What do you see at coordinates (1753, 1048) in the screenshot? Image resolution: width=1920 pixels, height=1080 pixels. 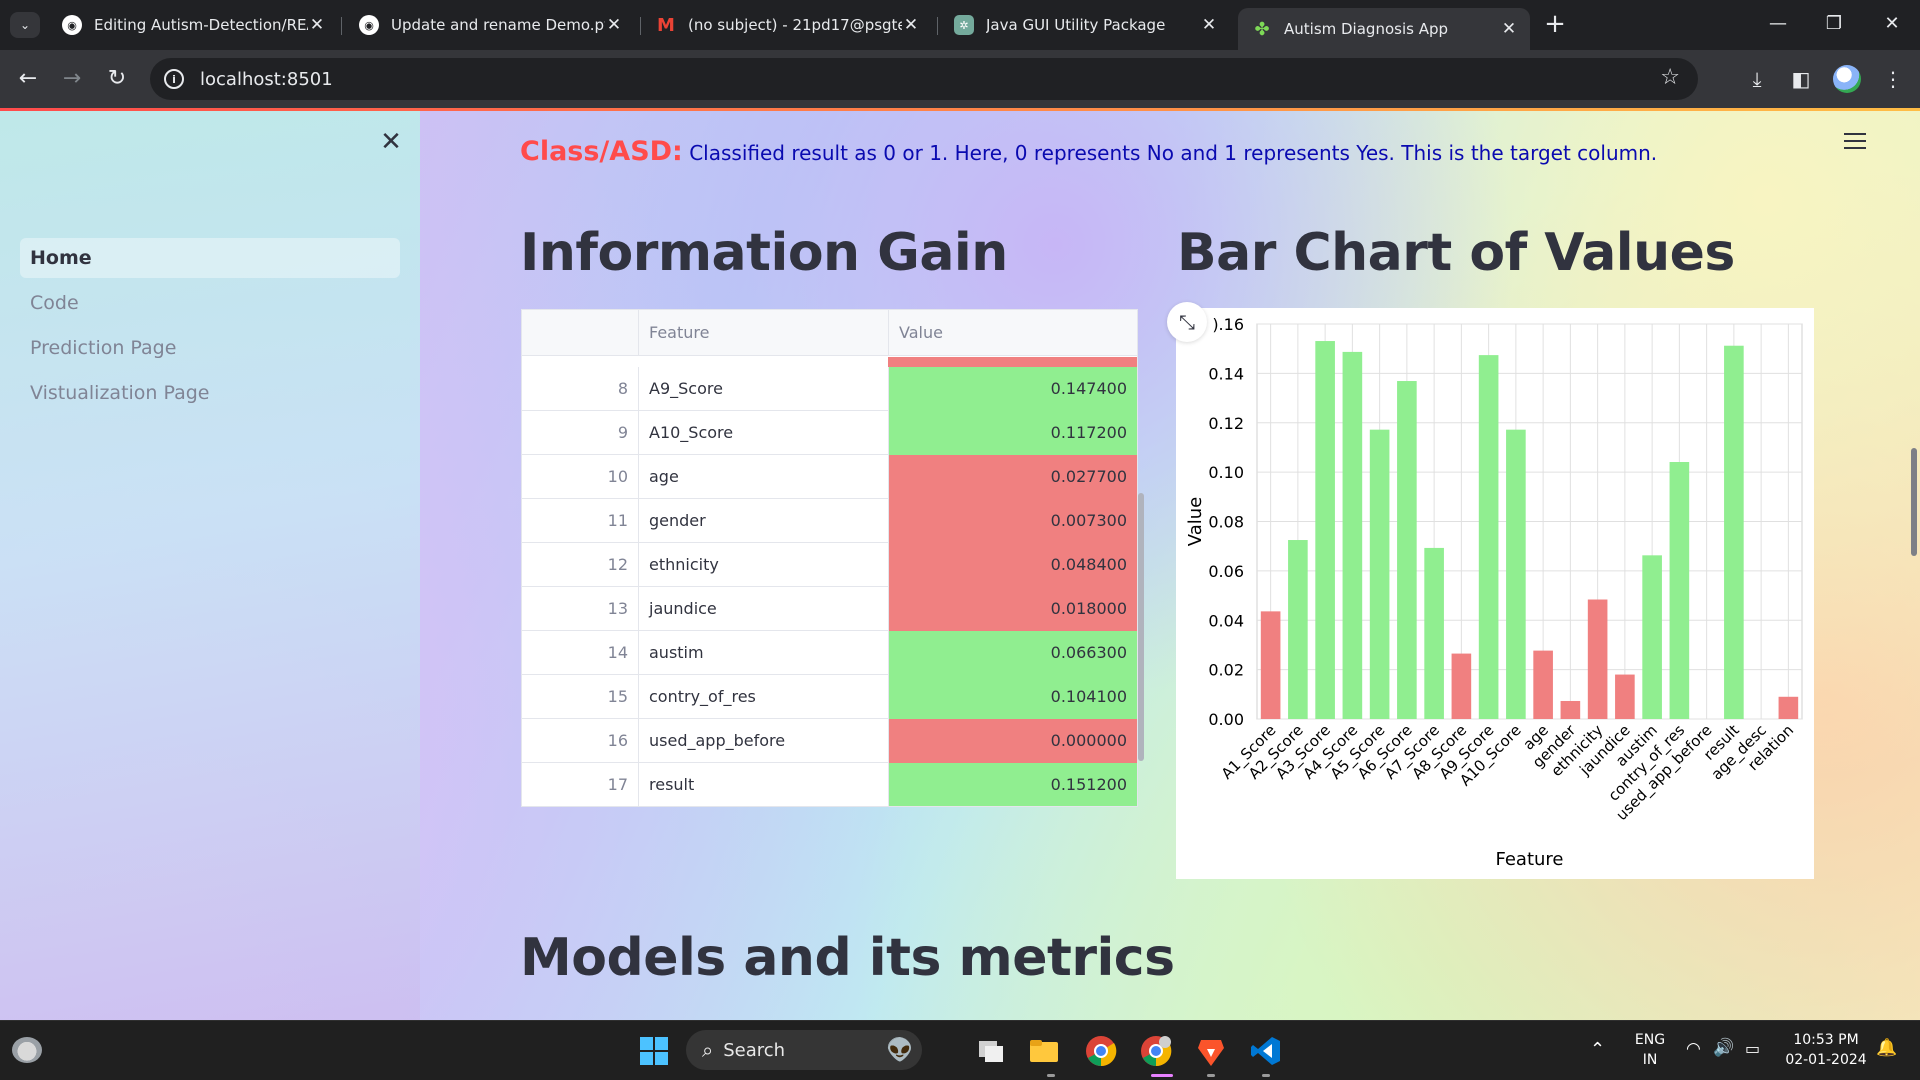 I see `battery-icon: ▭` at bounding box center [1753, 1048].